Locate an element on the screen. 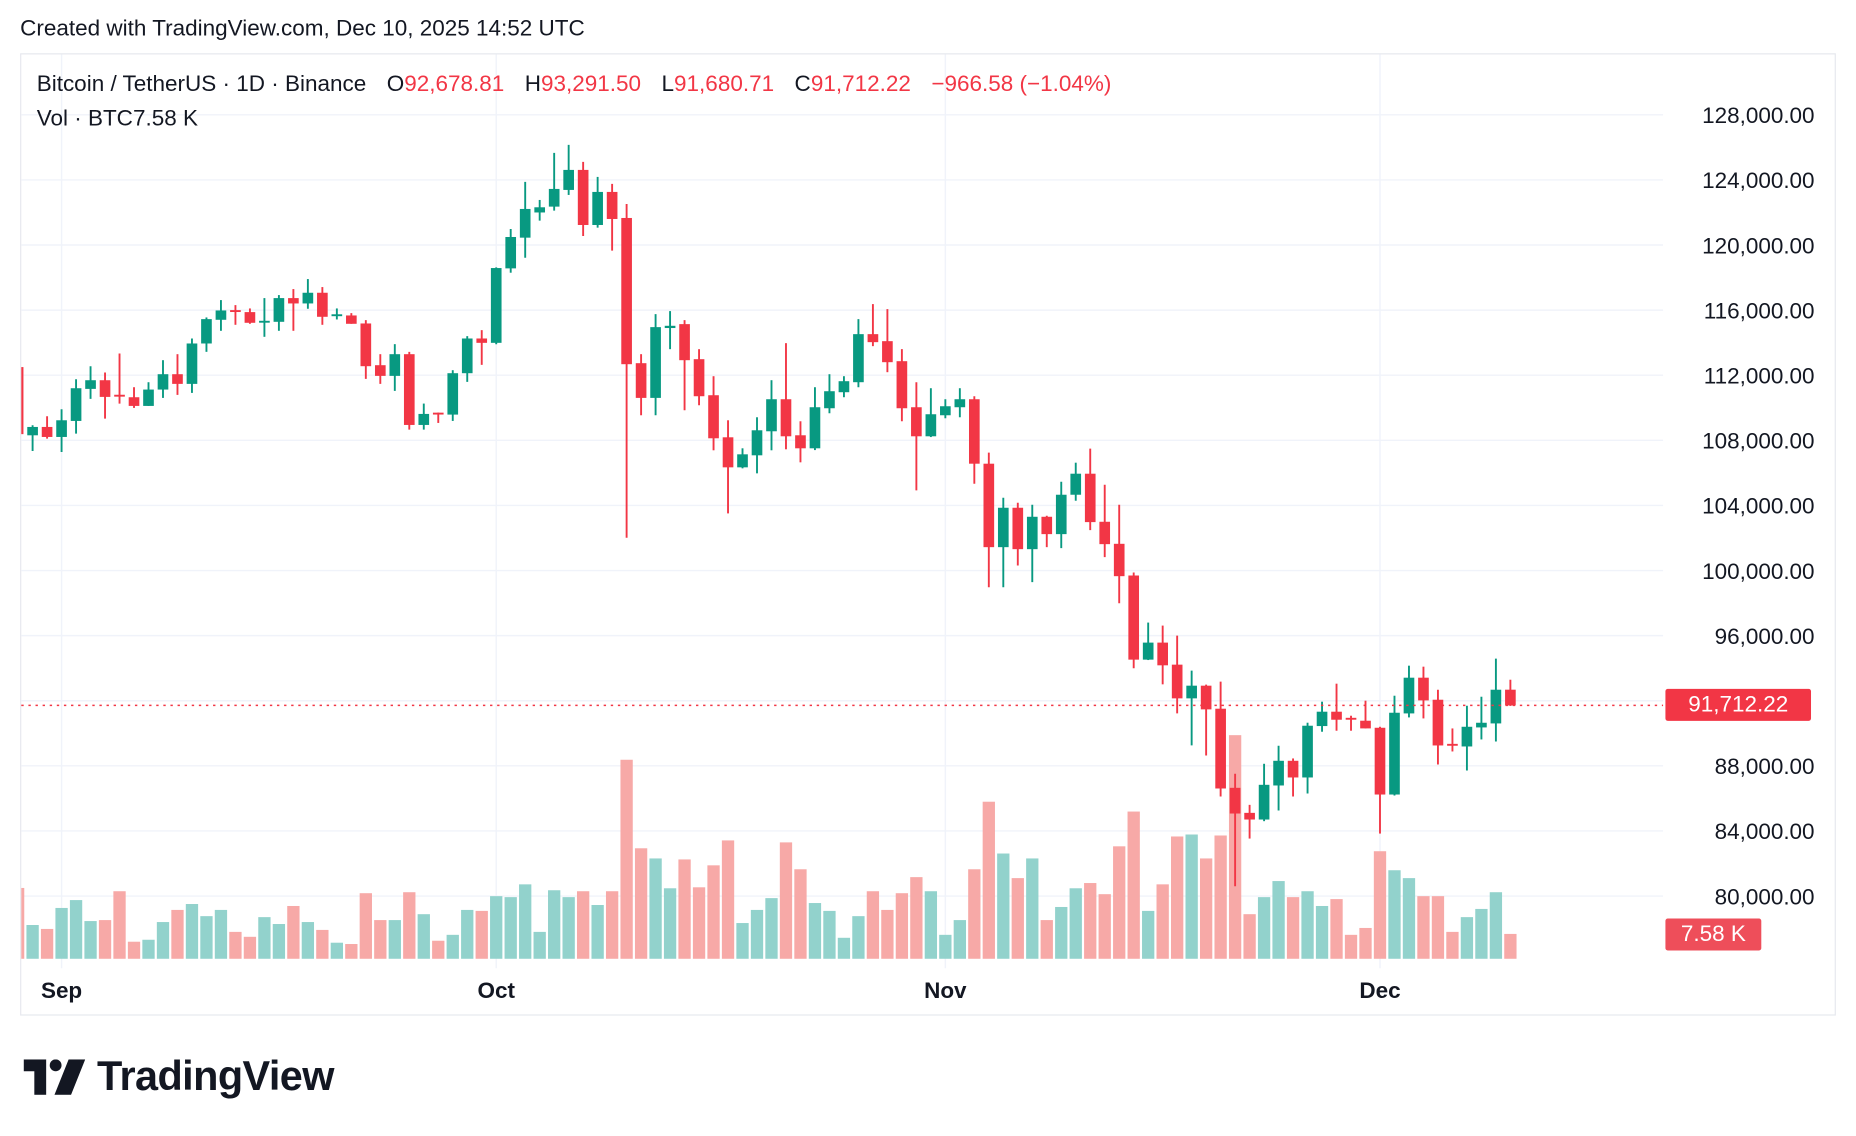 This screenshot has height=1136, width=1856. volume-label: Vol · BTC is located at coordinates (84, 119).